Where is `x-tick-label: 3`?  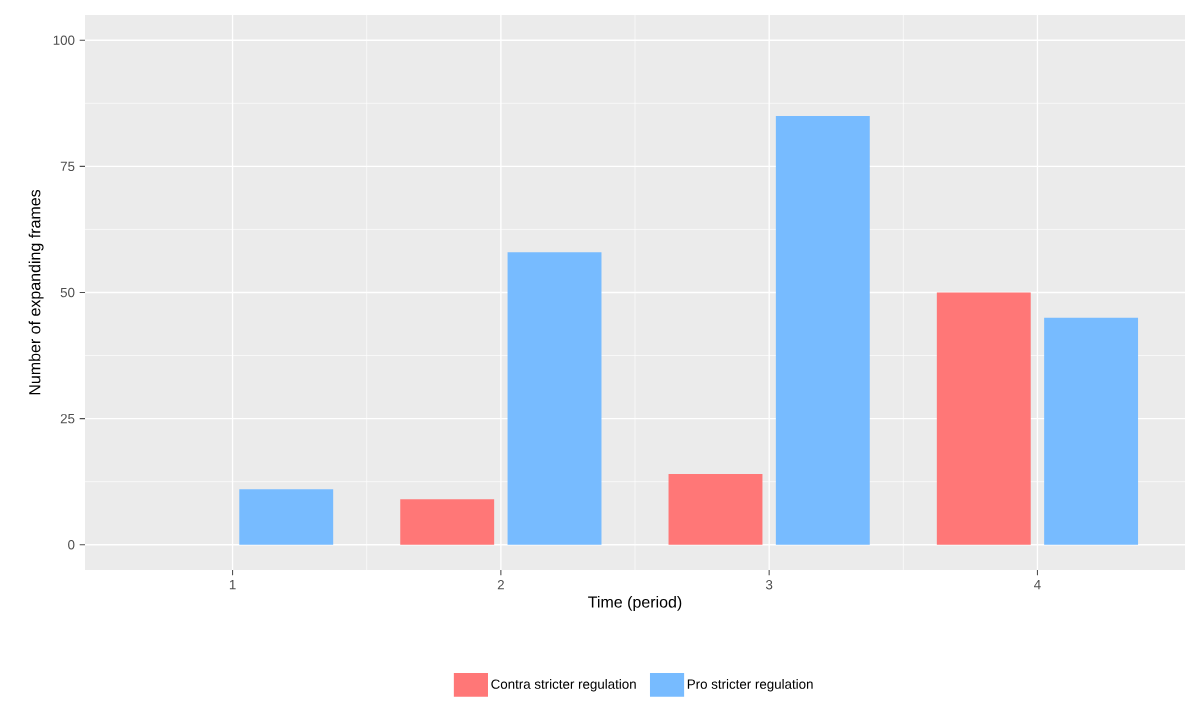 x-tick-label: 3 is located at coordinates (769, 585).